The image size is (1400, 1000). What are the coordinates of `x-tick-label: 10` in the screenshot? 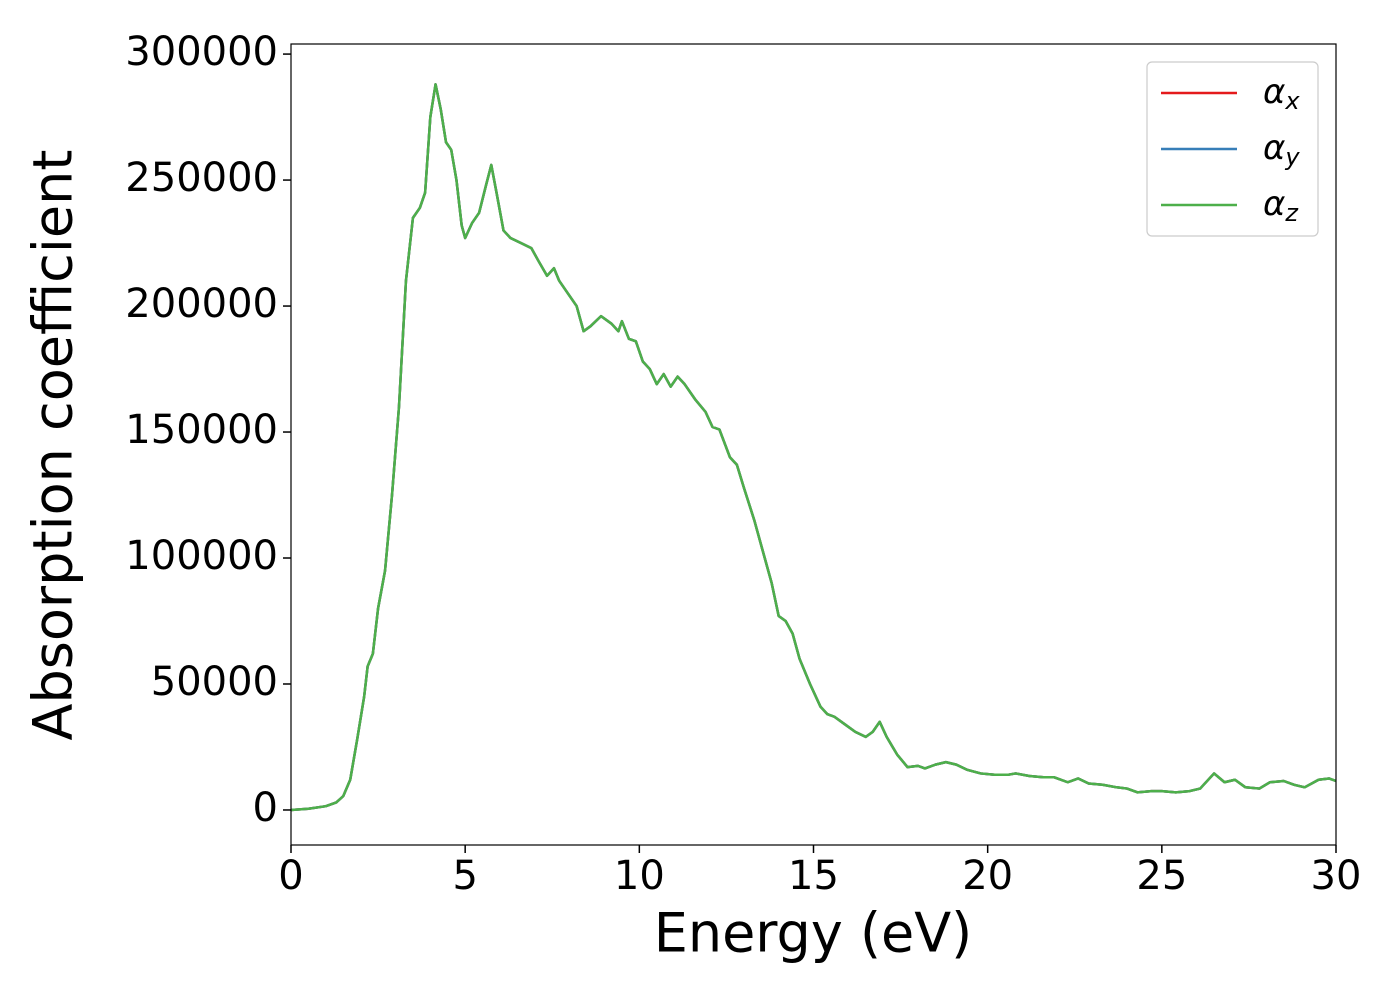 It's located at (639, 876).